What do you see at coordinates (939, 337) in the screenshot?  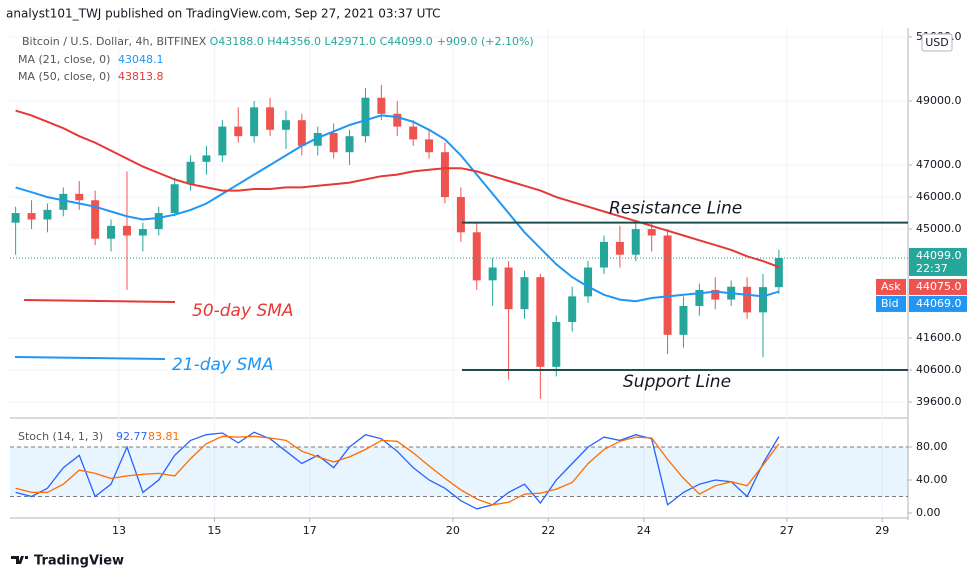 I see `y-tick-label: 41600.0` at bounding box center [939, 337].